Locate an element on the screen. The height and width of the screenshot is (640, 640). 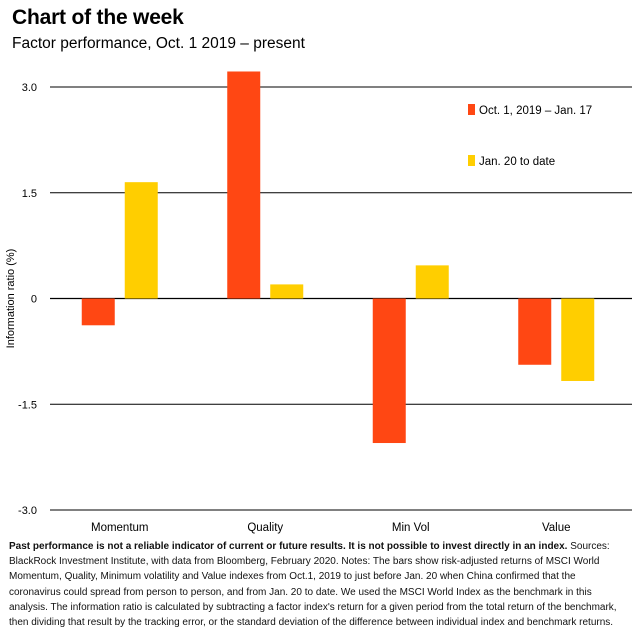
legend-label: Jan. 20 to date is located at coordinates (517, 162).